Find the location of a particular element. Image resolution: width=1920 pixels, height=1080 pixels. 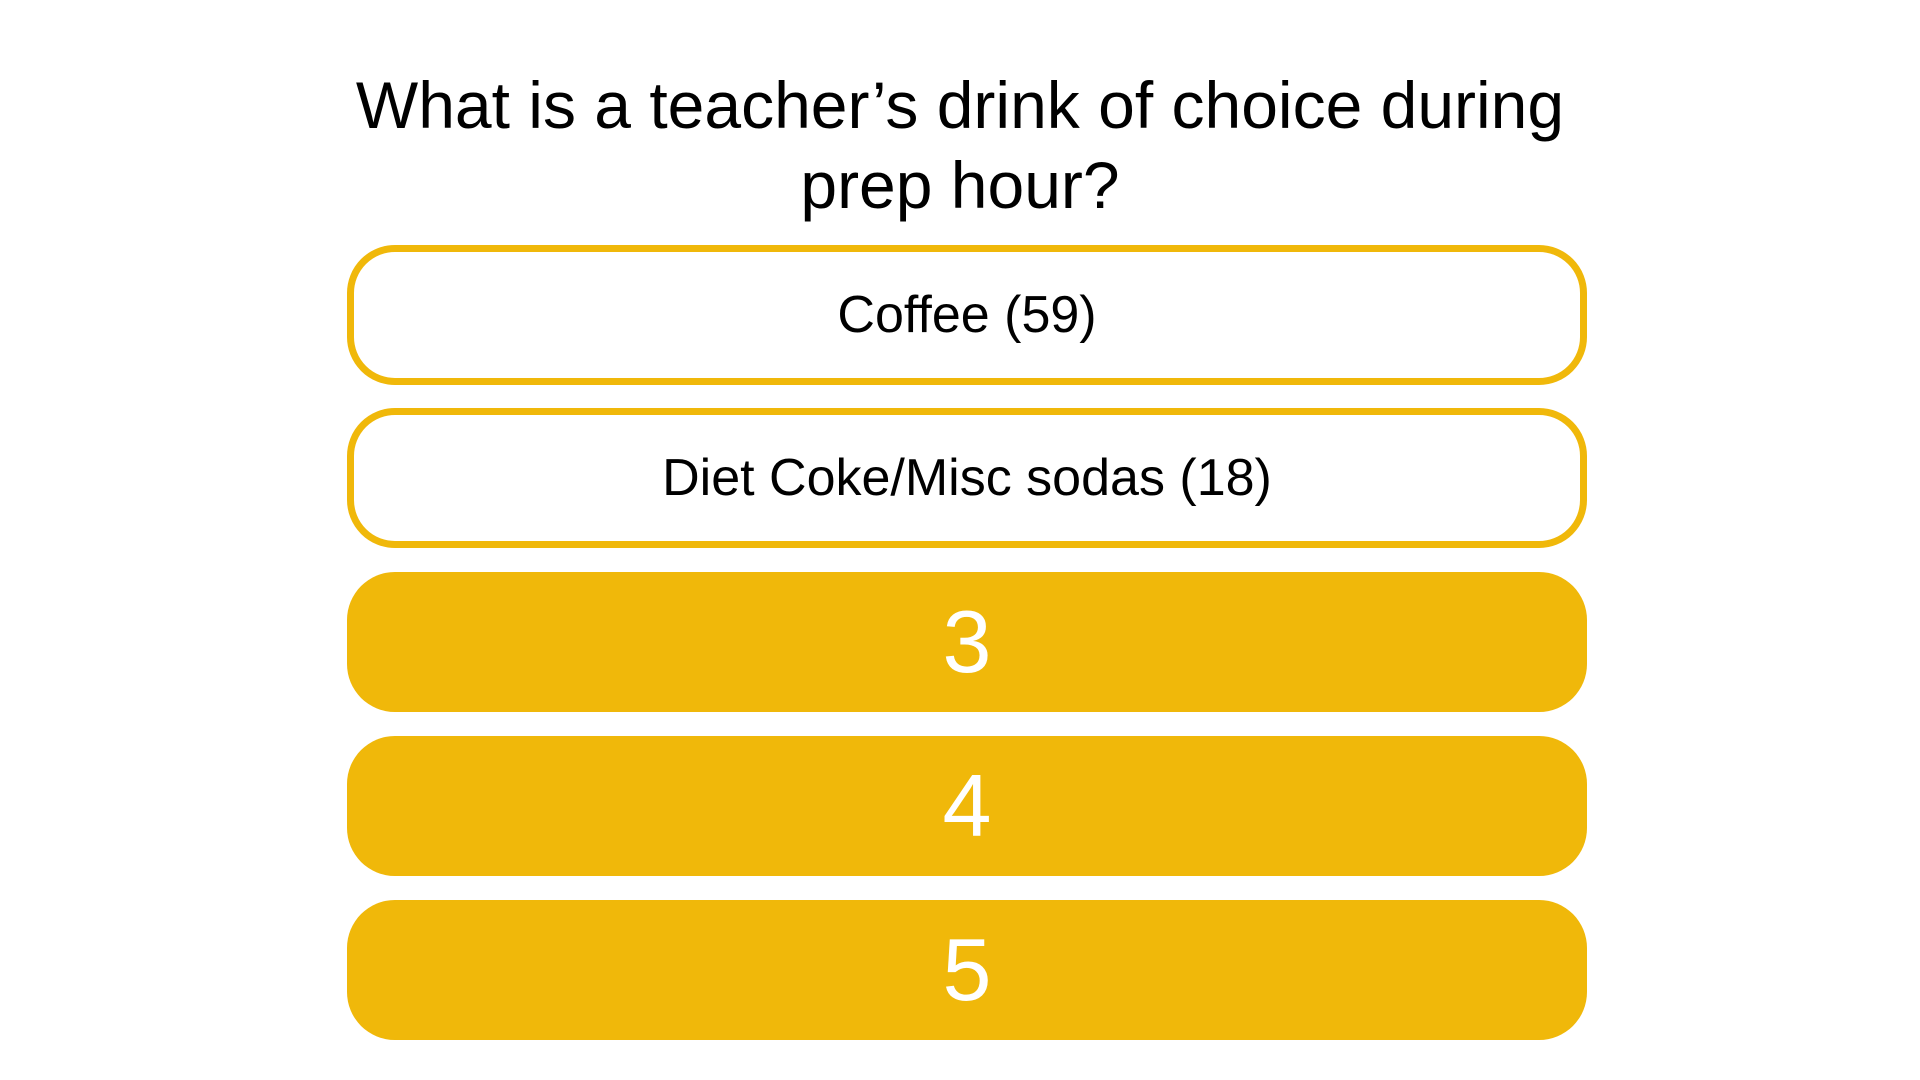

answer-slot-5: 5 is located at coordinates (967, 970).